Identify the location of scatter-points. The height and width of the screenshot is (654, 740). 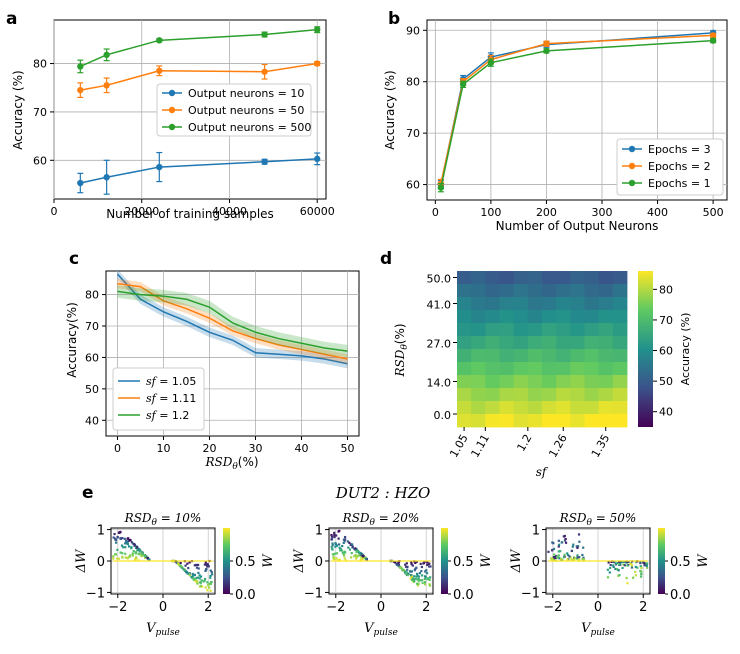
(163, 561).